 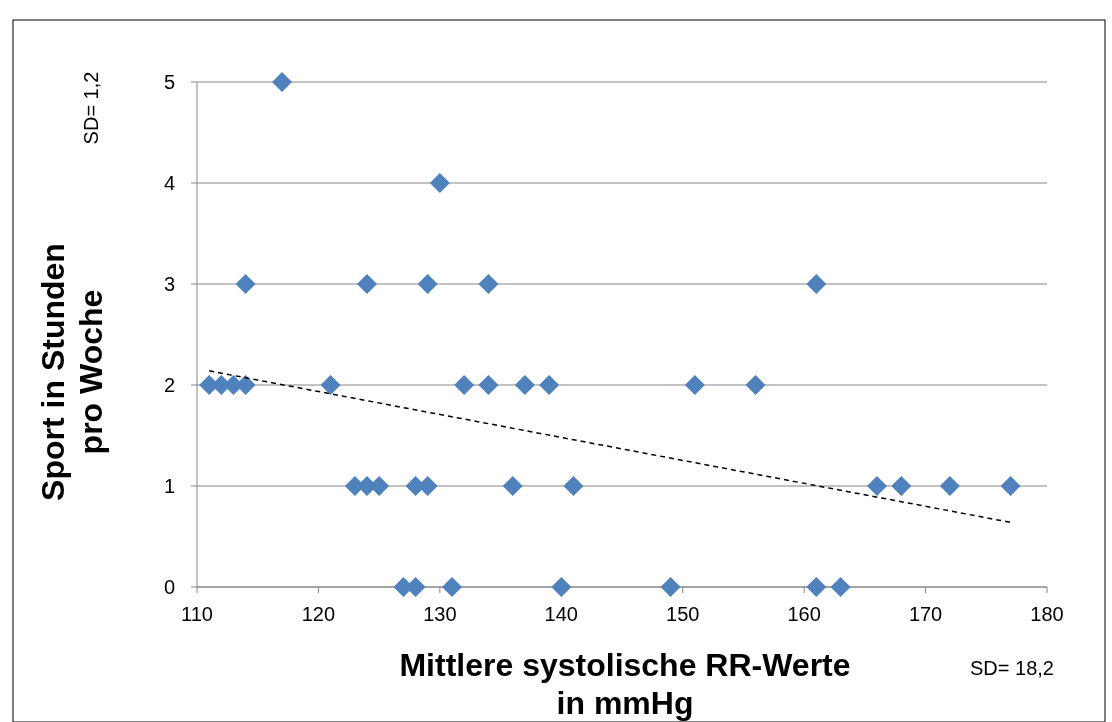 What do you see at coordinates (91, 108) in the screenshot?
I see `text: SD= 1,2` at bounding box center [91, 108].